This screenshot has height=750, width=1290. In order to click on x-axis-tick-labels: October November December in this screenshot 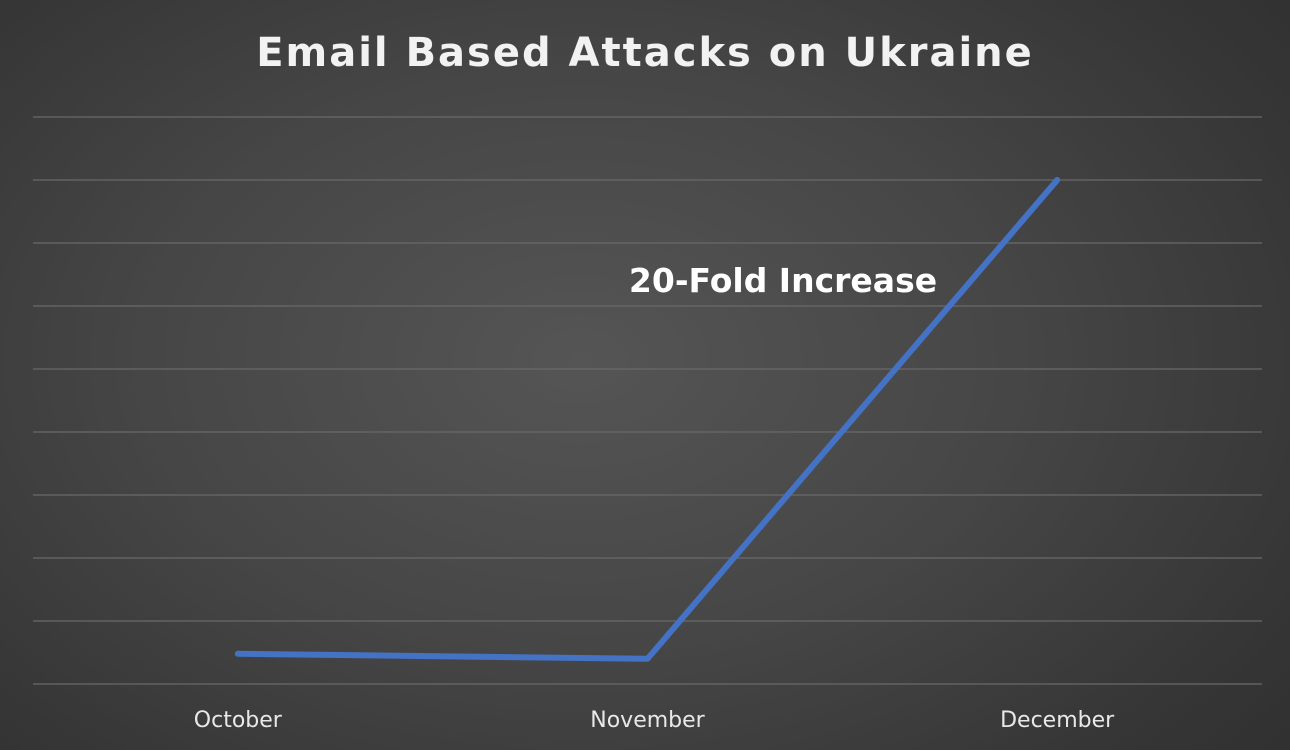, I will do `click(654, 720)`.